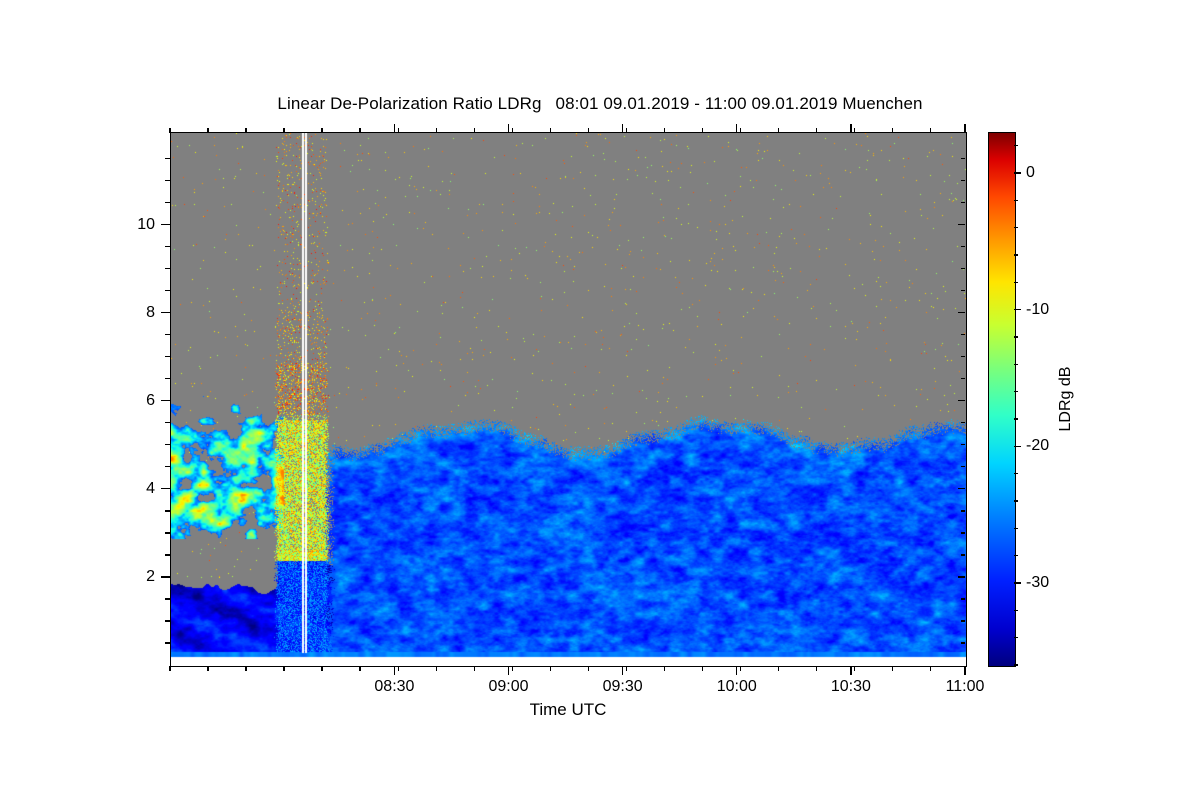  What do you see at coordinates (150, 312) in the screenshot?
I see `y-axis-tick-label: 8` at bounding box center [150, 312].